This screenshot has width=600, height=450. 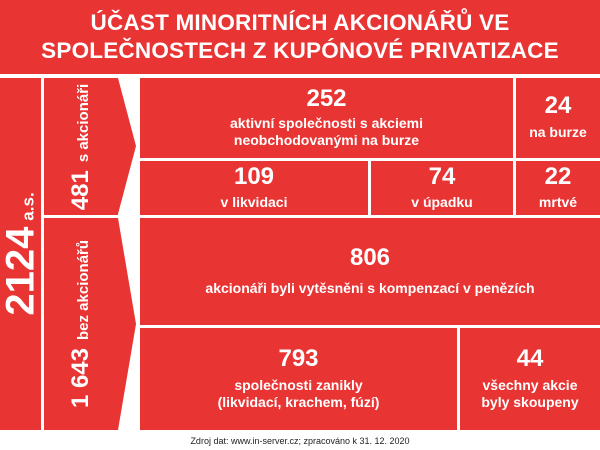 I want to click on title-line-2: SPOLEČNOSTECH Z KUPÓNOVÉ PRIVATIZACE, so click(x=300, y=50).